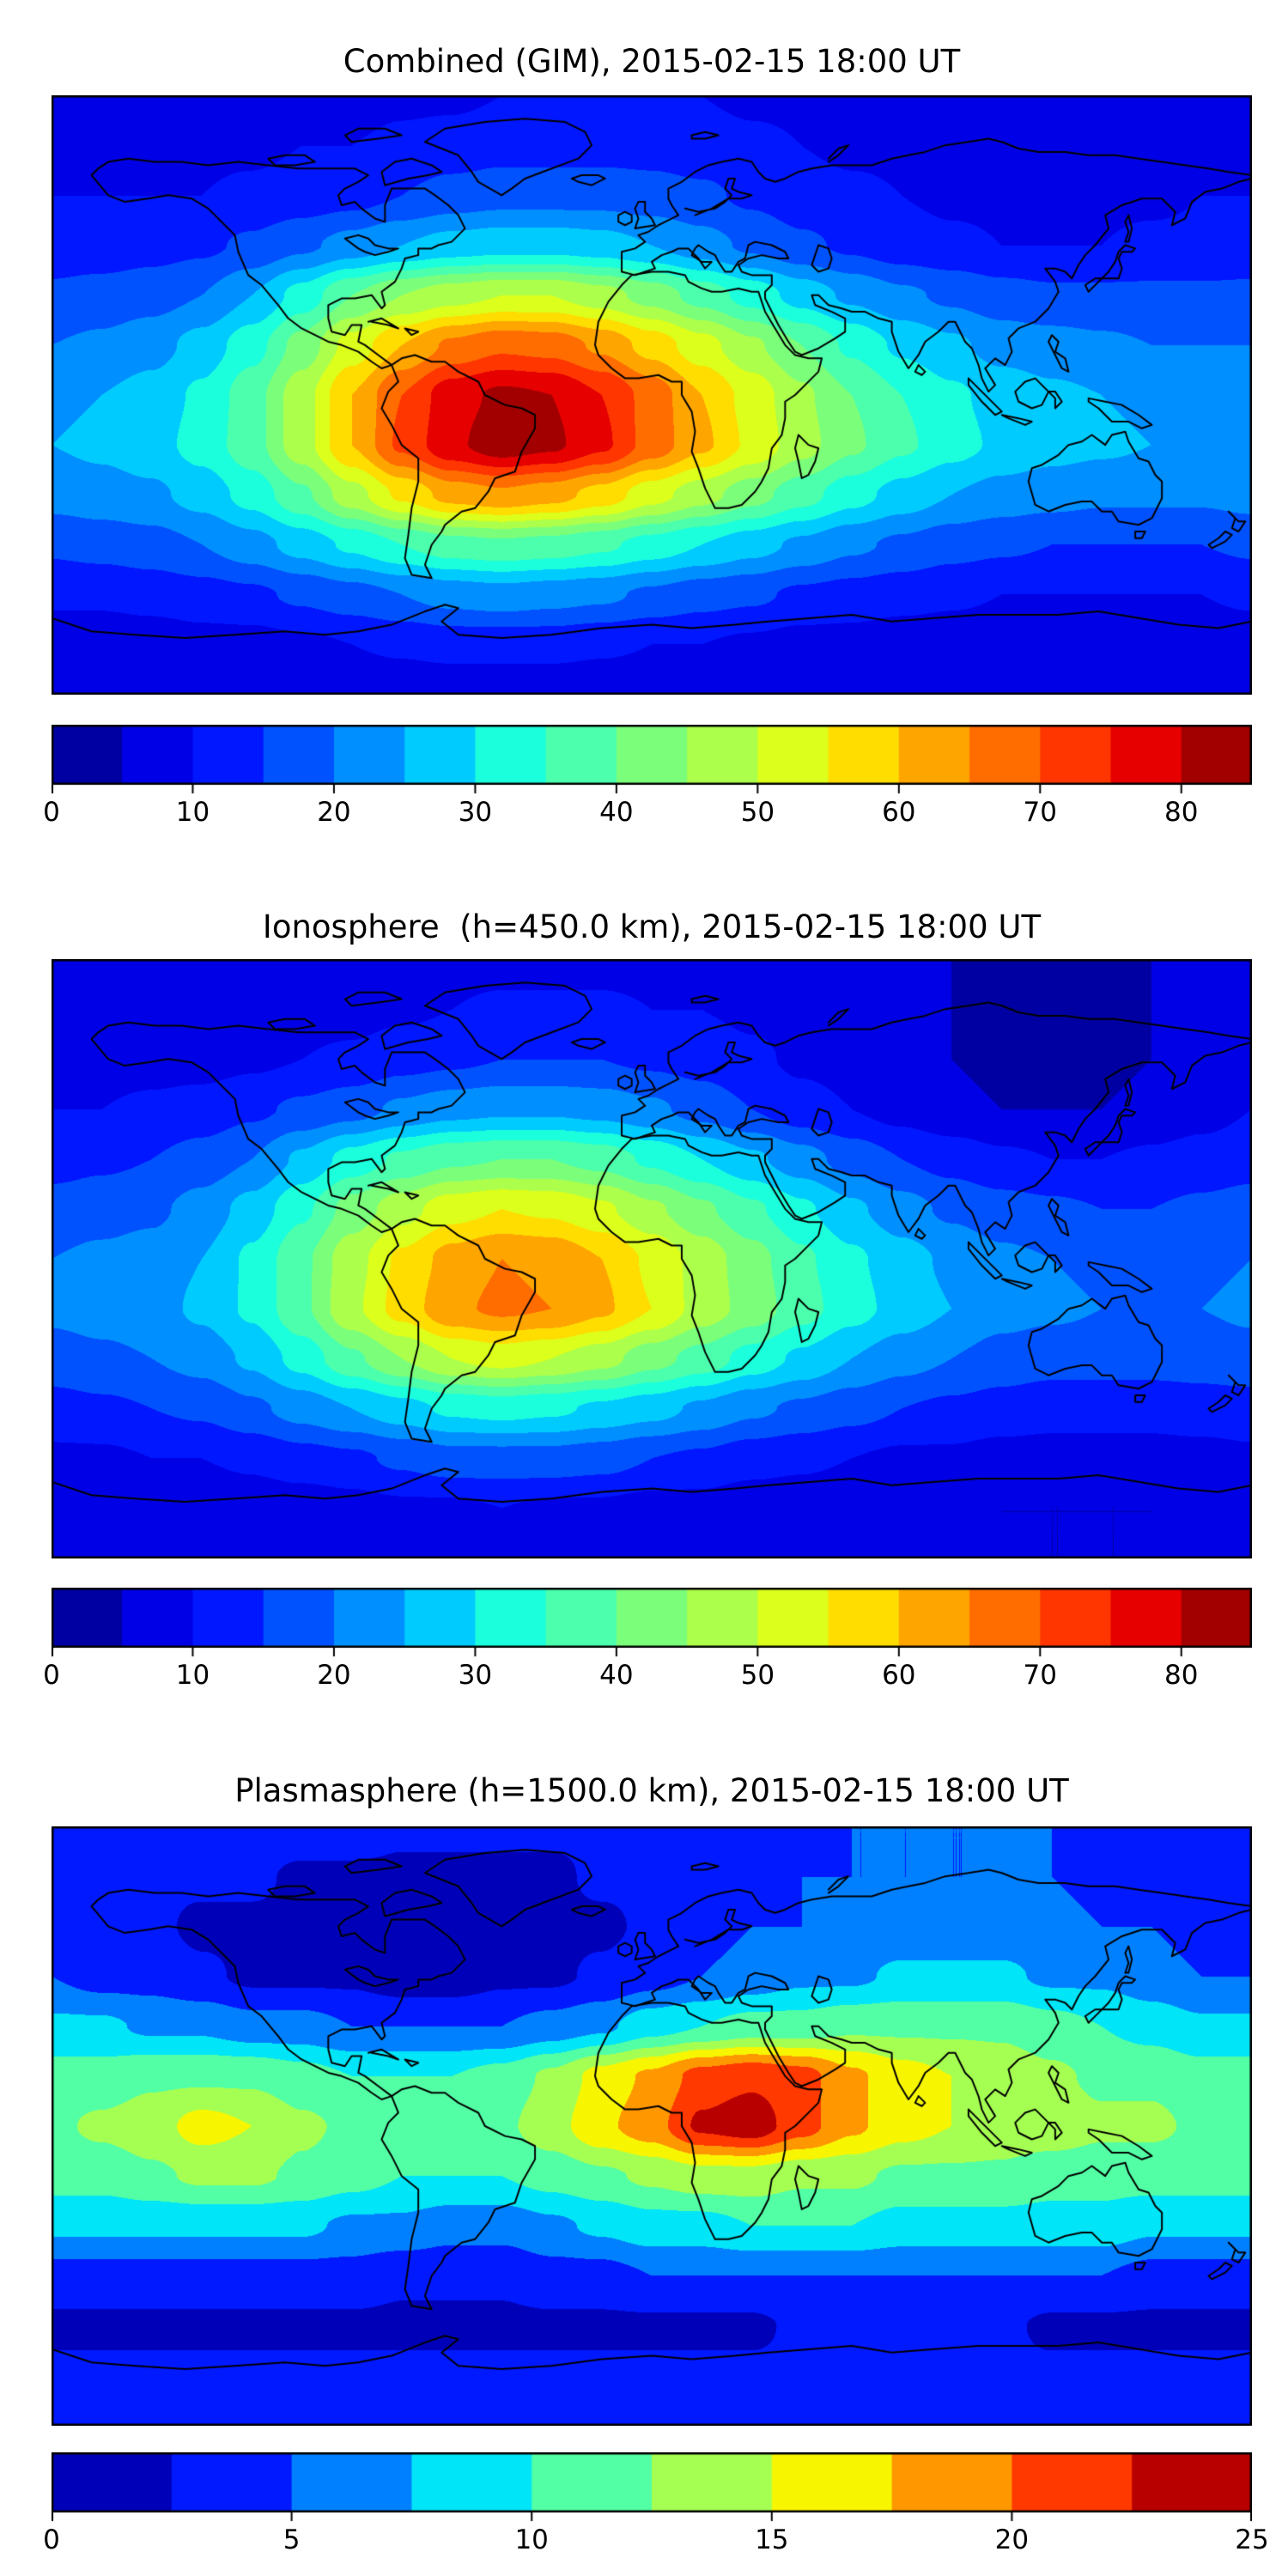  Describe the element at coordinates (652, 761) in the screenshot. I see `colorbar-combined` at that location.